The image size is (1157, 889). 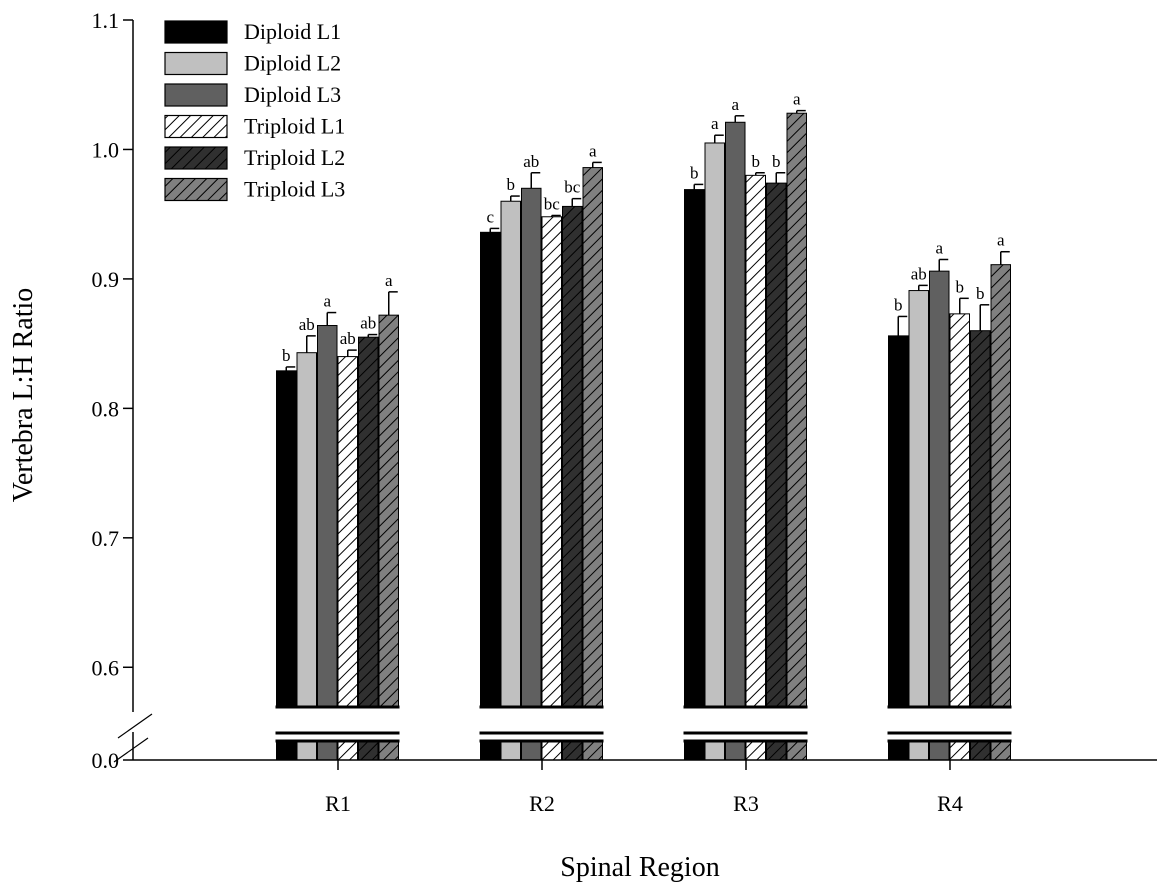 What do you see at coordinates (714, 425) in the screenshot?
I see `bar-diploid-l2-r3` at bounding box center [714, 425].